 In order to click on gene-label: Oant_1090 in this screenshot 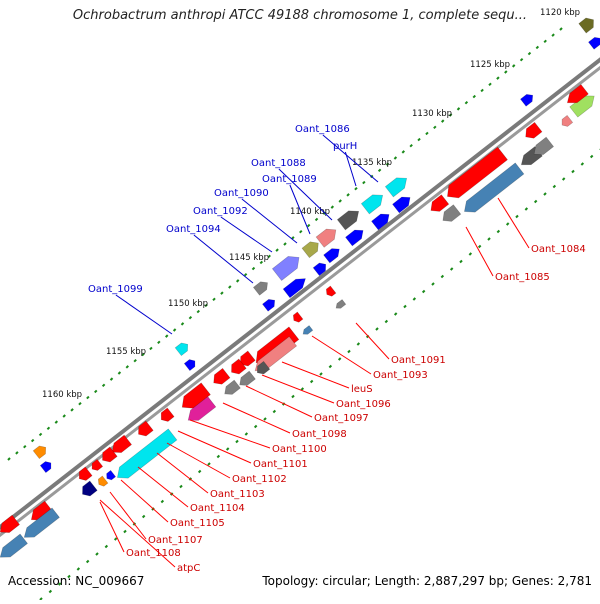, I will do `click(241, 193)`.